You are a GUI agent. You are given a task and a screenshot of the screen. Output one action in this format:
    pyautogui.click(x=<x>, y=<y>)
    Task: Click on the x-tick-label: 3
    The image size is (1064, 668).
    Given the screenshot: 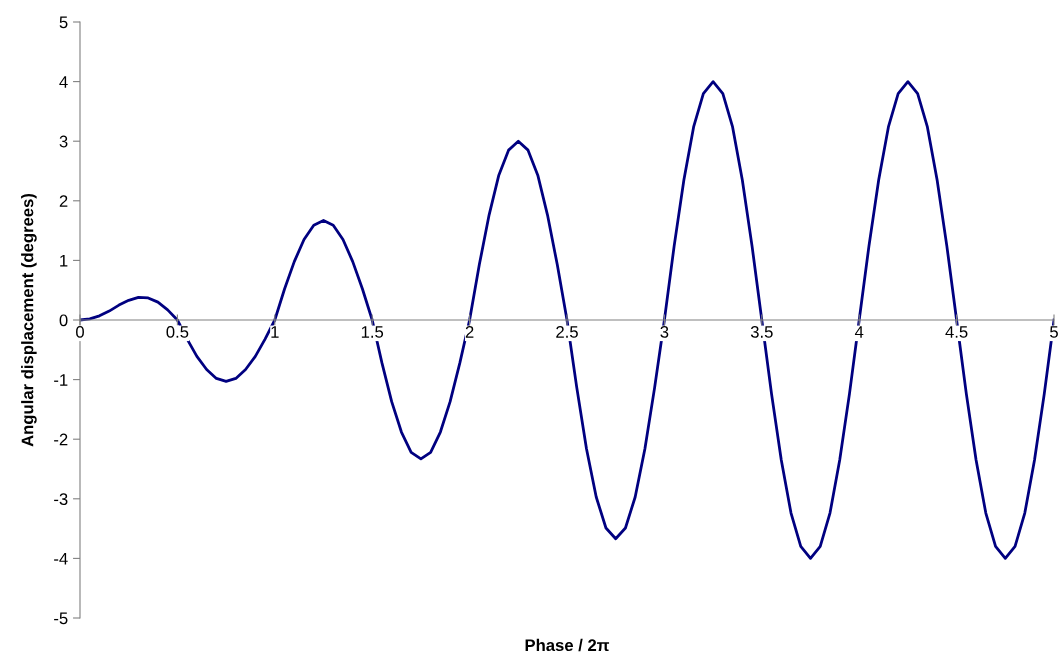 What is the action you would take?
    pyautogui.click(x=664, y=332)
    